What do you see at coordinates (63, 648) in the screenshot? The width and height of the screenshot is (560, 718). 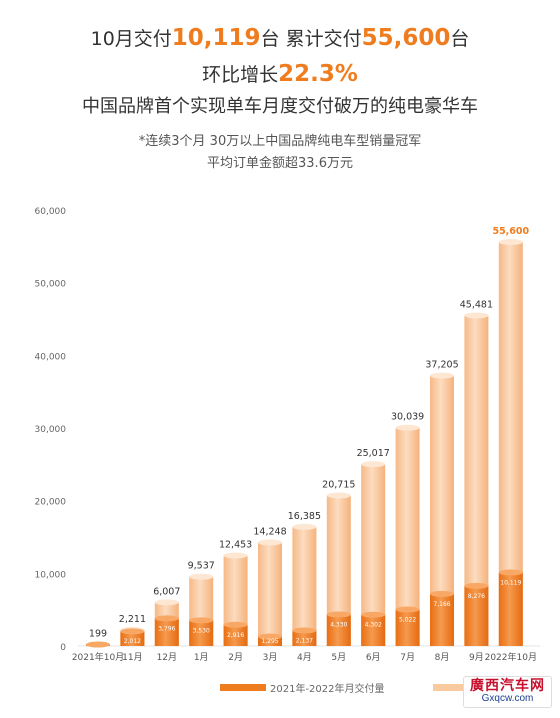 I see `y-tick-label: 0` at bounding box center [63, 648].